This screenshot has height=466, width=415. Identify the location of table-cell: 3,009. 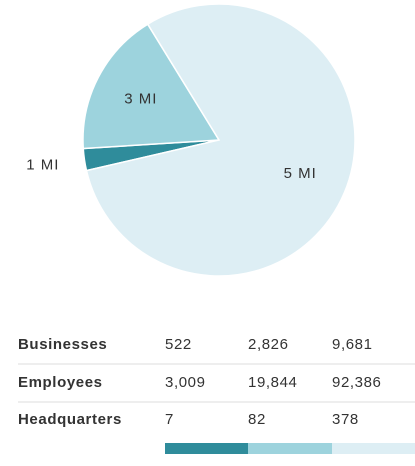
(185, 382).